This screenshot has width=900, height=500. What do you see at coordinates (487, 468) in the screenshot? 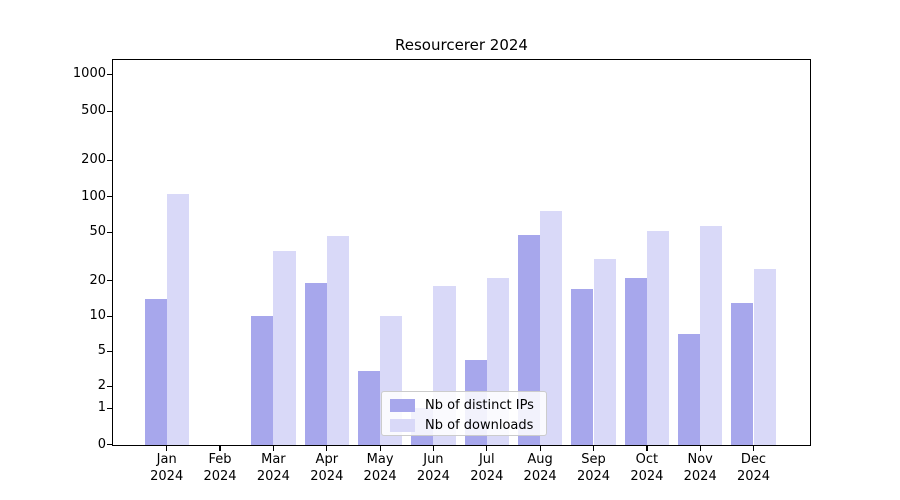
I see `x-tick-label: Jul 2024` at bounding box center [487, 468].